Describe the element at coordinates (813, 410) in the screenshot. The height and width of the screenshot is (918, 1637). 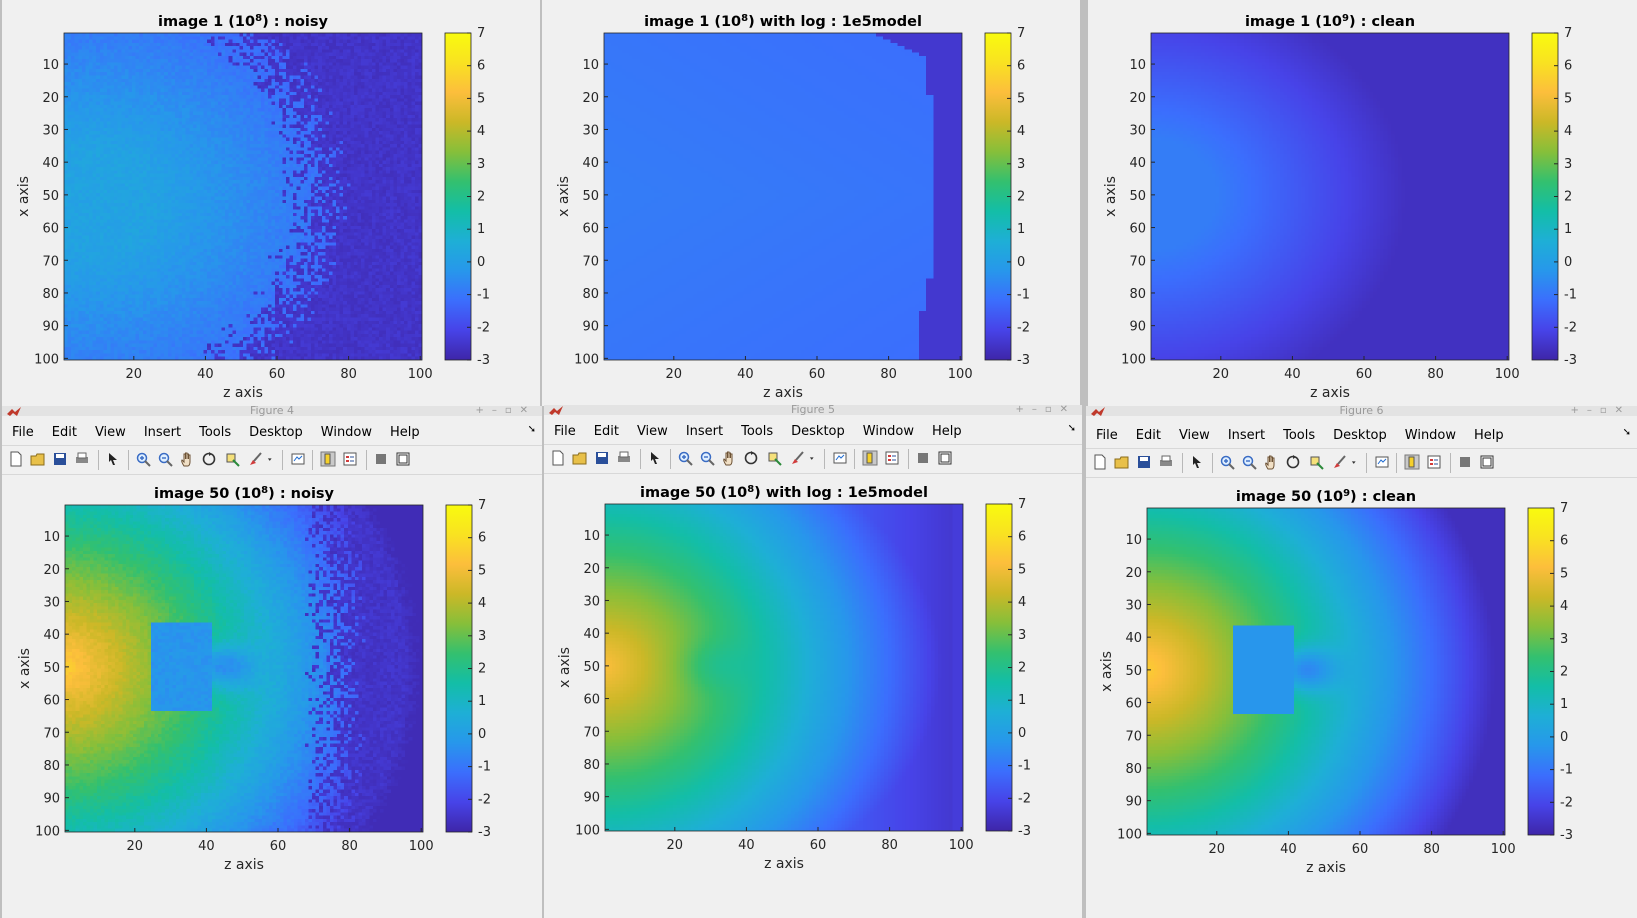
I see `window-title-bar: Figure 5 +–▫✕` at that location.